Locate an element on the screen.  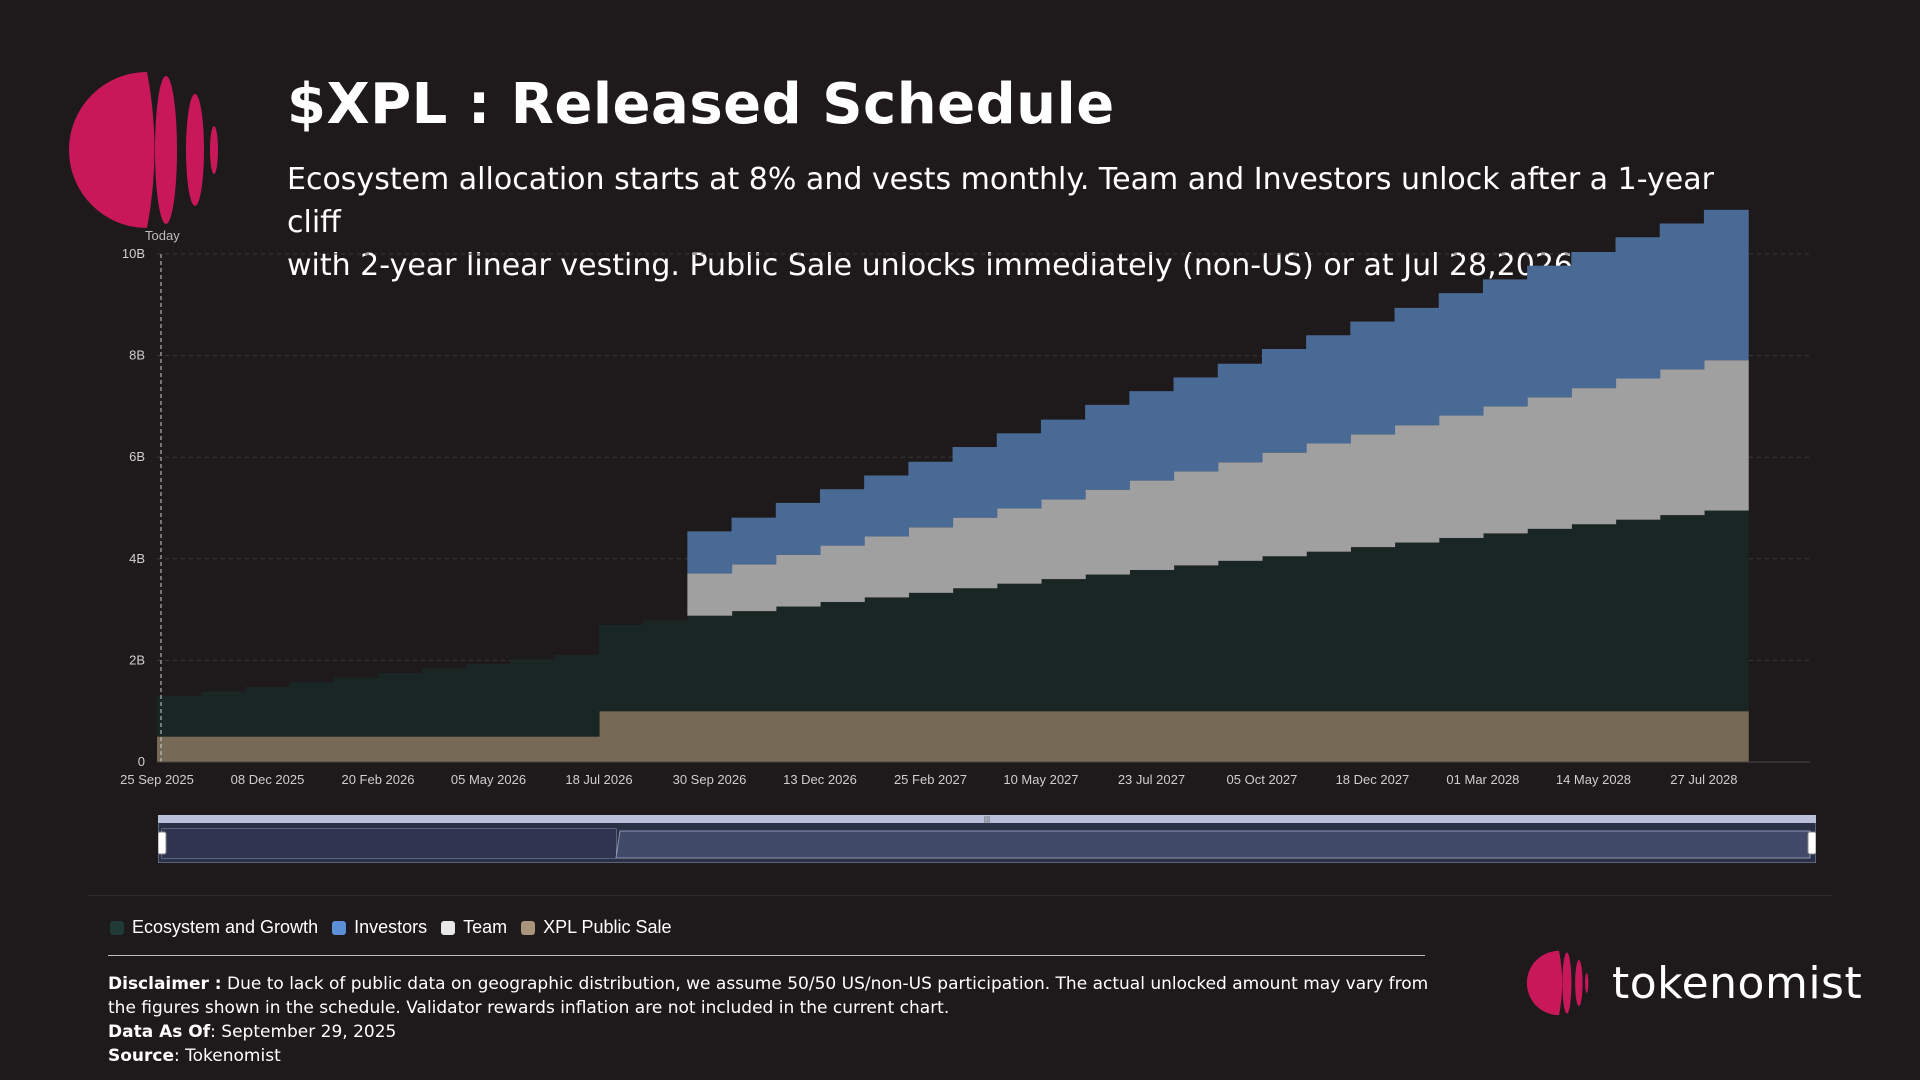
navigator-scrollbar is located at coordinates (987, 819).